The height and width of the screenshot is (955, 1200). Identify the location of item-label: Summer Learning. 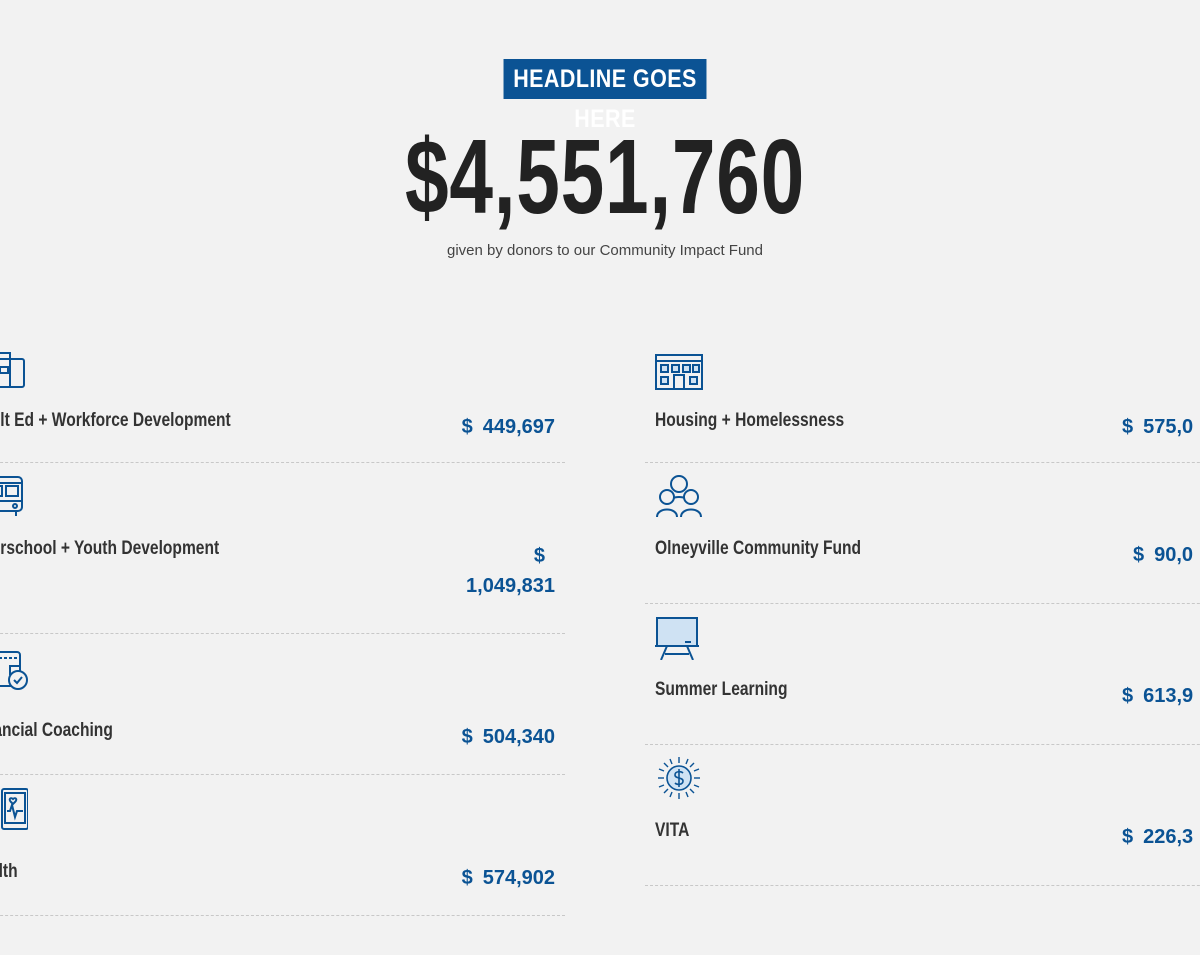
(721, 689).